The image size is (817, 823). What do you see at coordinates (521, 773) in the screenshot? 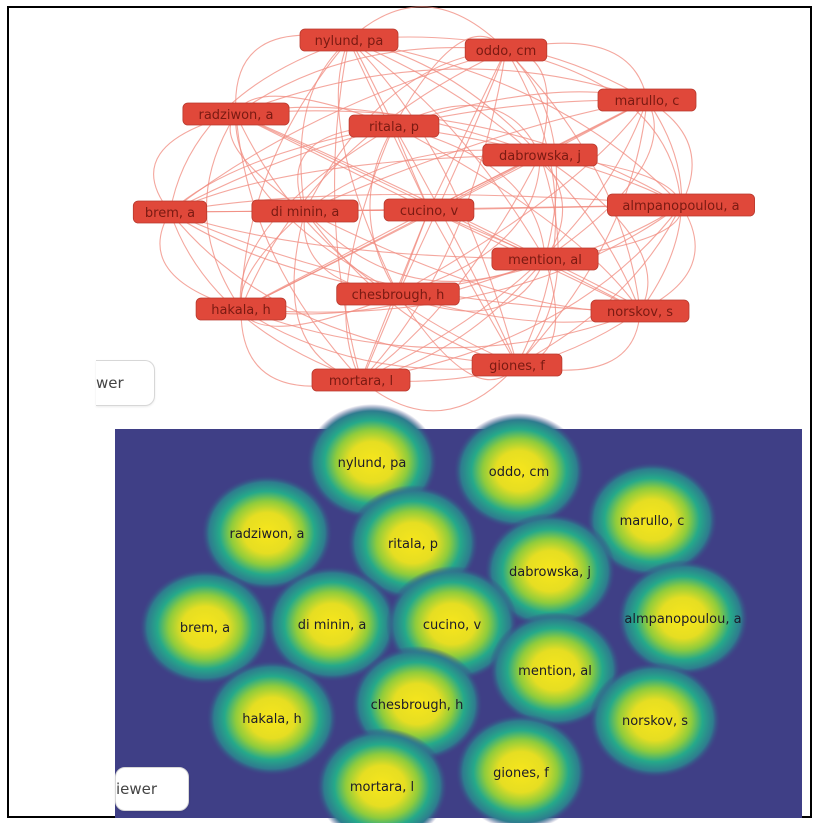
I see `density-label-giones: giones, f` at bounding box center [521, 773].